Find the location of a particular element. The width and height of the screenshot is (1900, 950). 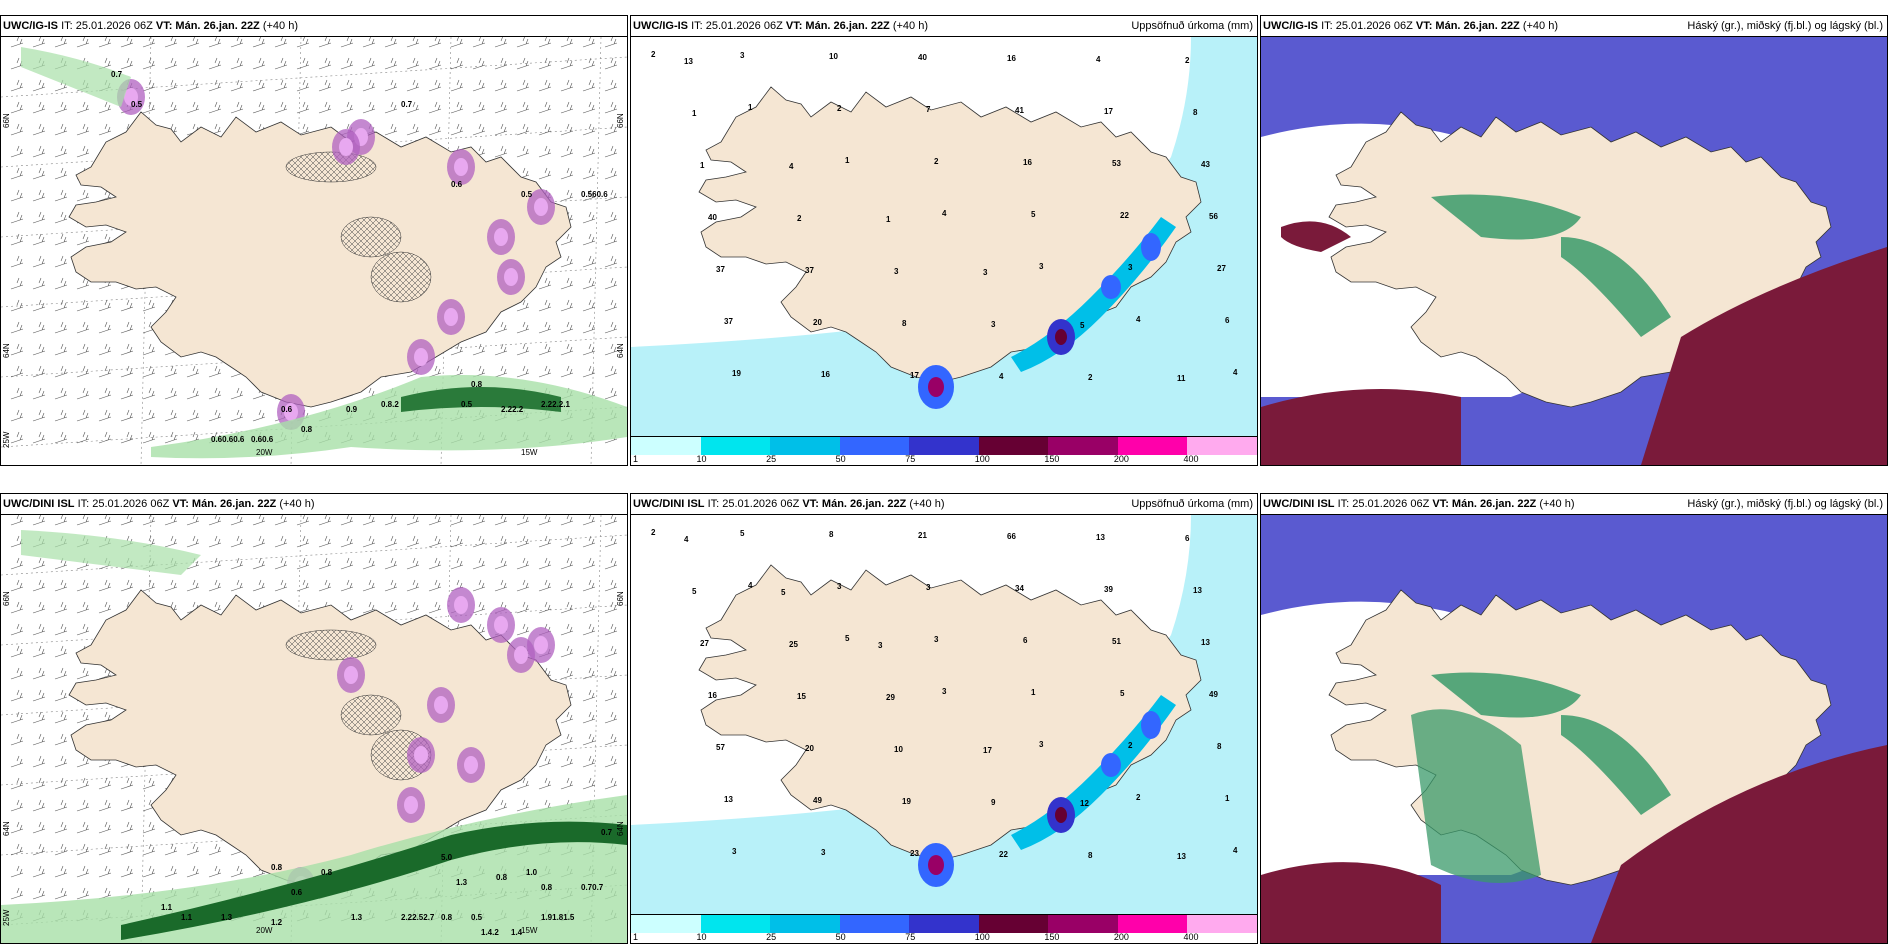

legend-label: 1 is located at coordinates (636, 459).